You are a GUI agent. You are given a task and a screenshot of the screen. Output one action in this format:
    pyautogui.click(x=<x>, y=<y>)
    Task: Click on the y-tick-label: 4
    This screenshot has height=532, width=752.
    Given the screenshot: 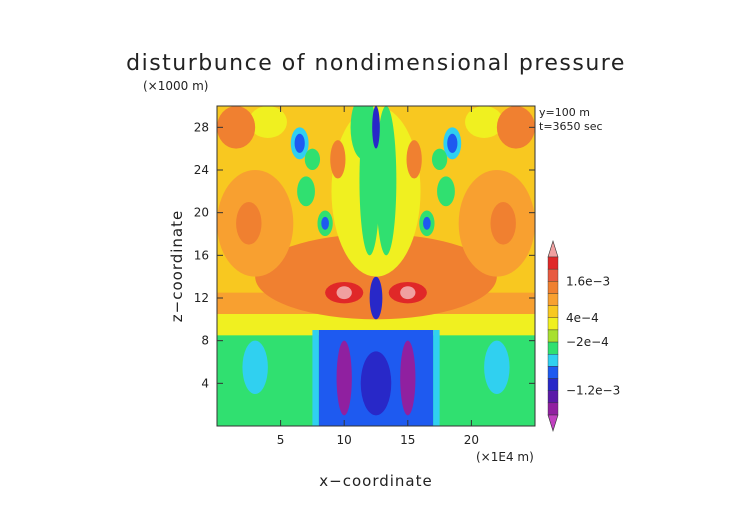 What is the action you would take?
    pyautogui.click(x=205, y=383)
    